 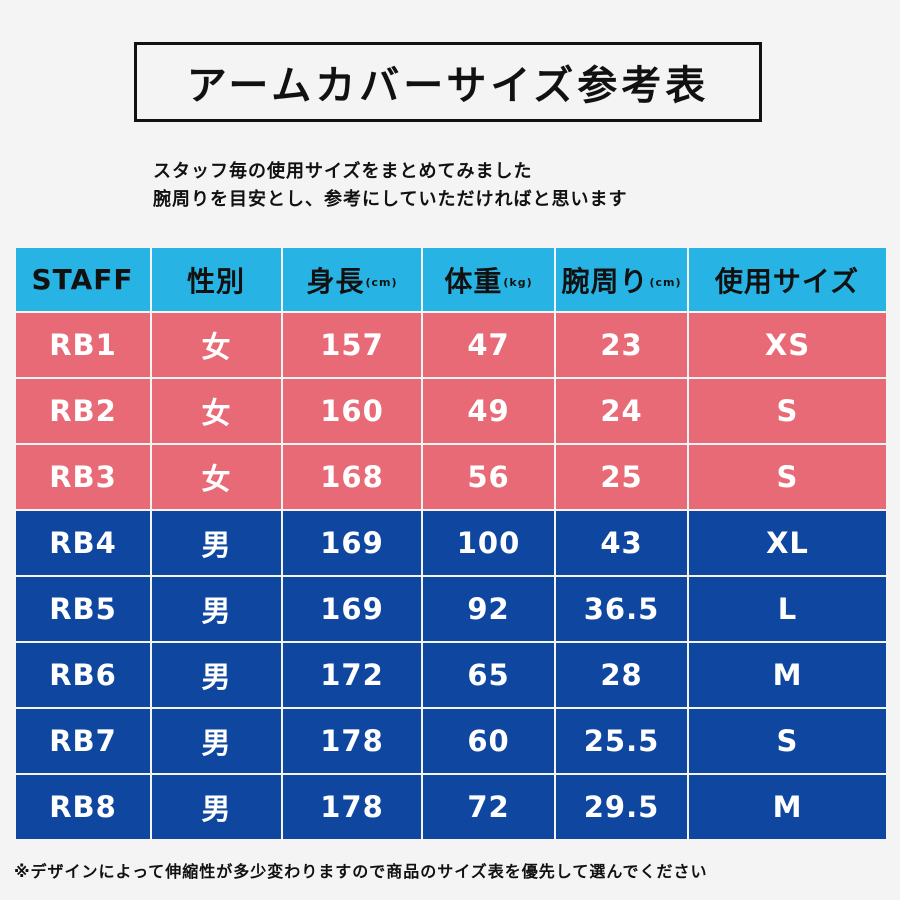 I want to click on table-row: RB3 女 168 56 25 S, so click(x=451, y=477).